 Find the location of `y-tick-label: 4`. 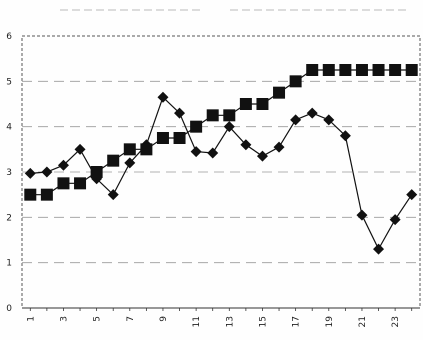

y-tick-label: 4 is located at coordinates (9, 128).